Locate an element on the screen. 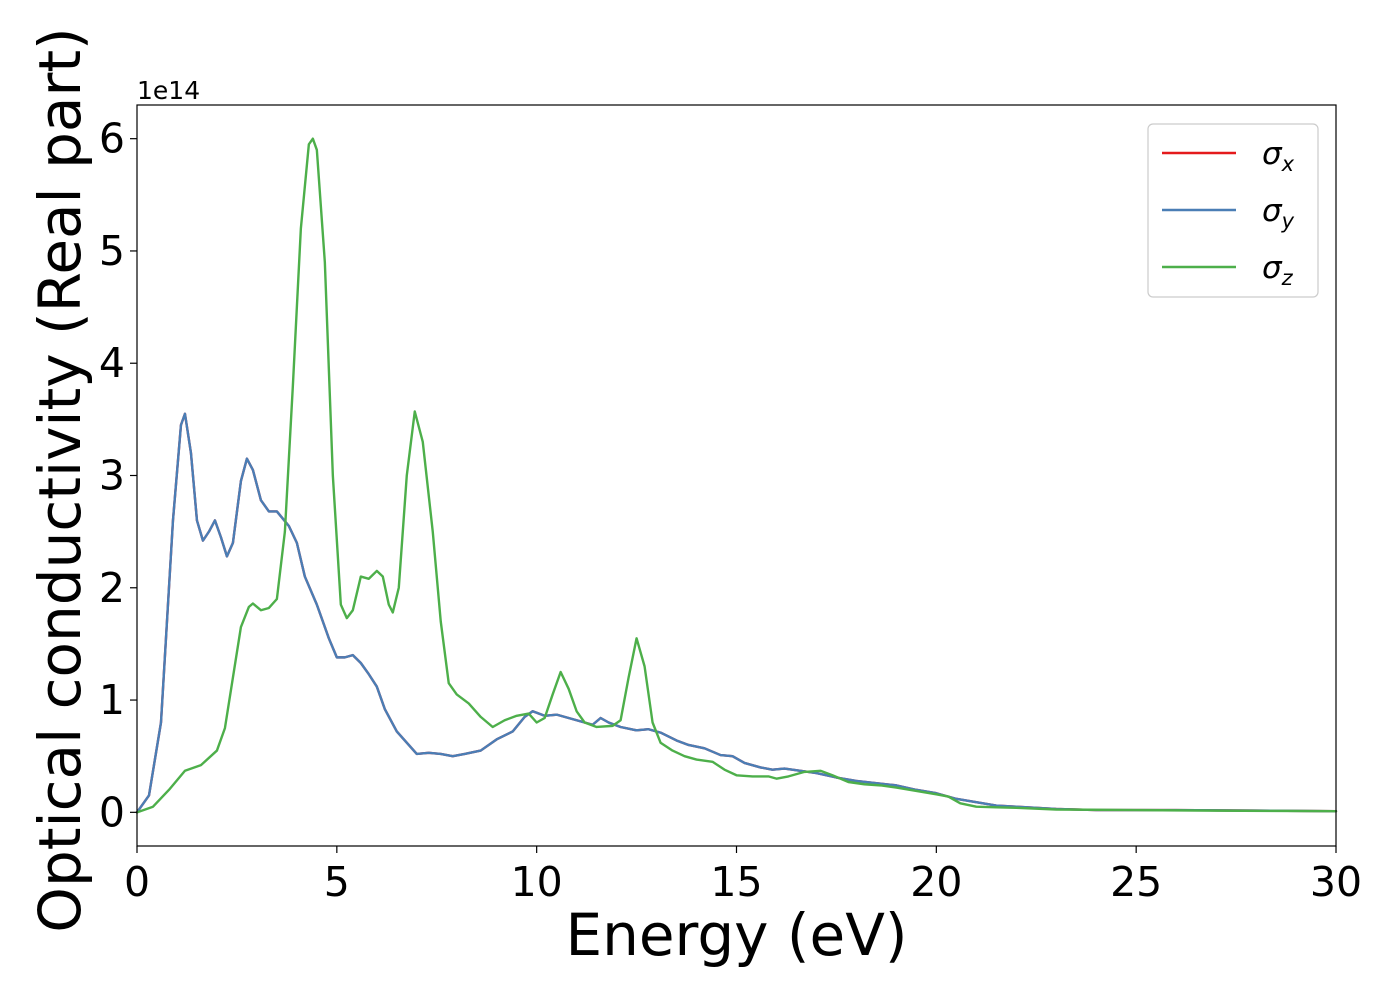 This screenshot has width=1400, height=1000. x-tick-label: 15 is located at coordinates (736, 882).